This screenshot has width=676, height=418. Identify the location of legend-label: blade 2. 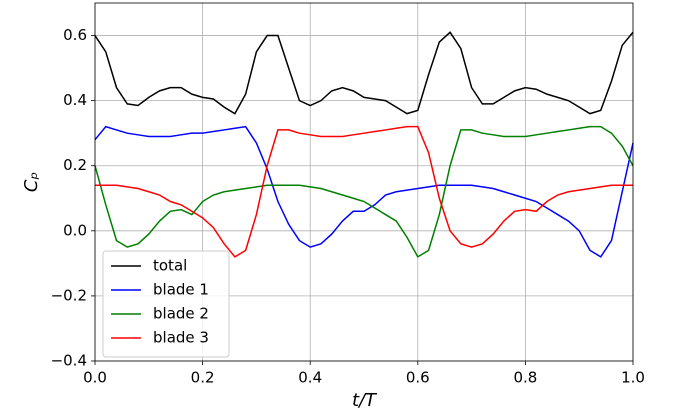
(181, 314).